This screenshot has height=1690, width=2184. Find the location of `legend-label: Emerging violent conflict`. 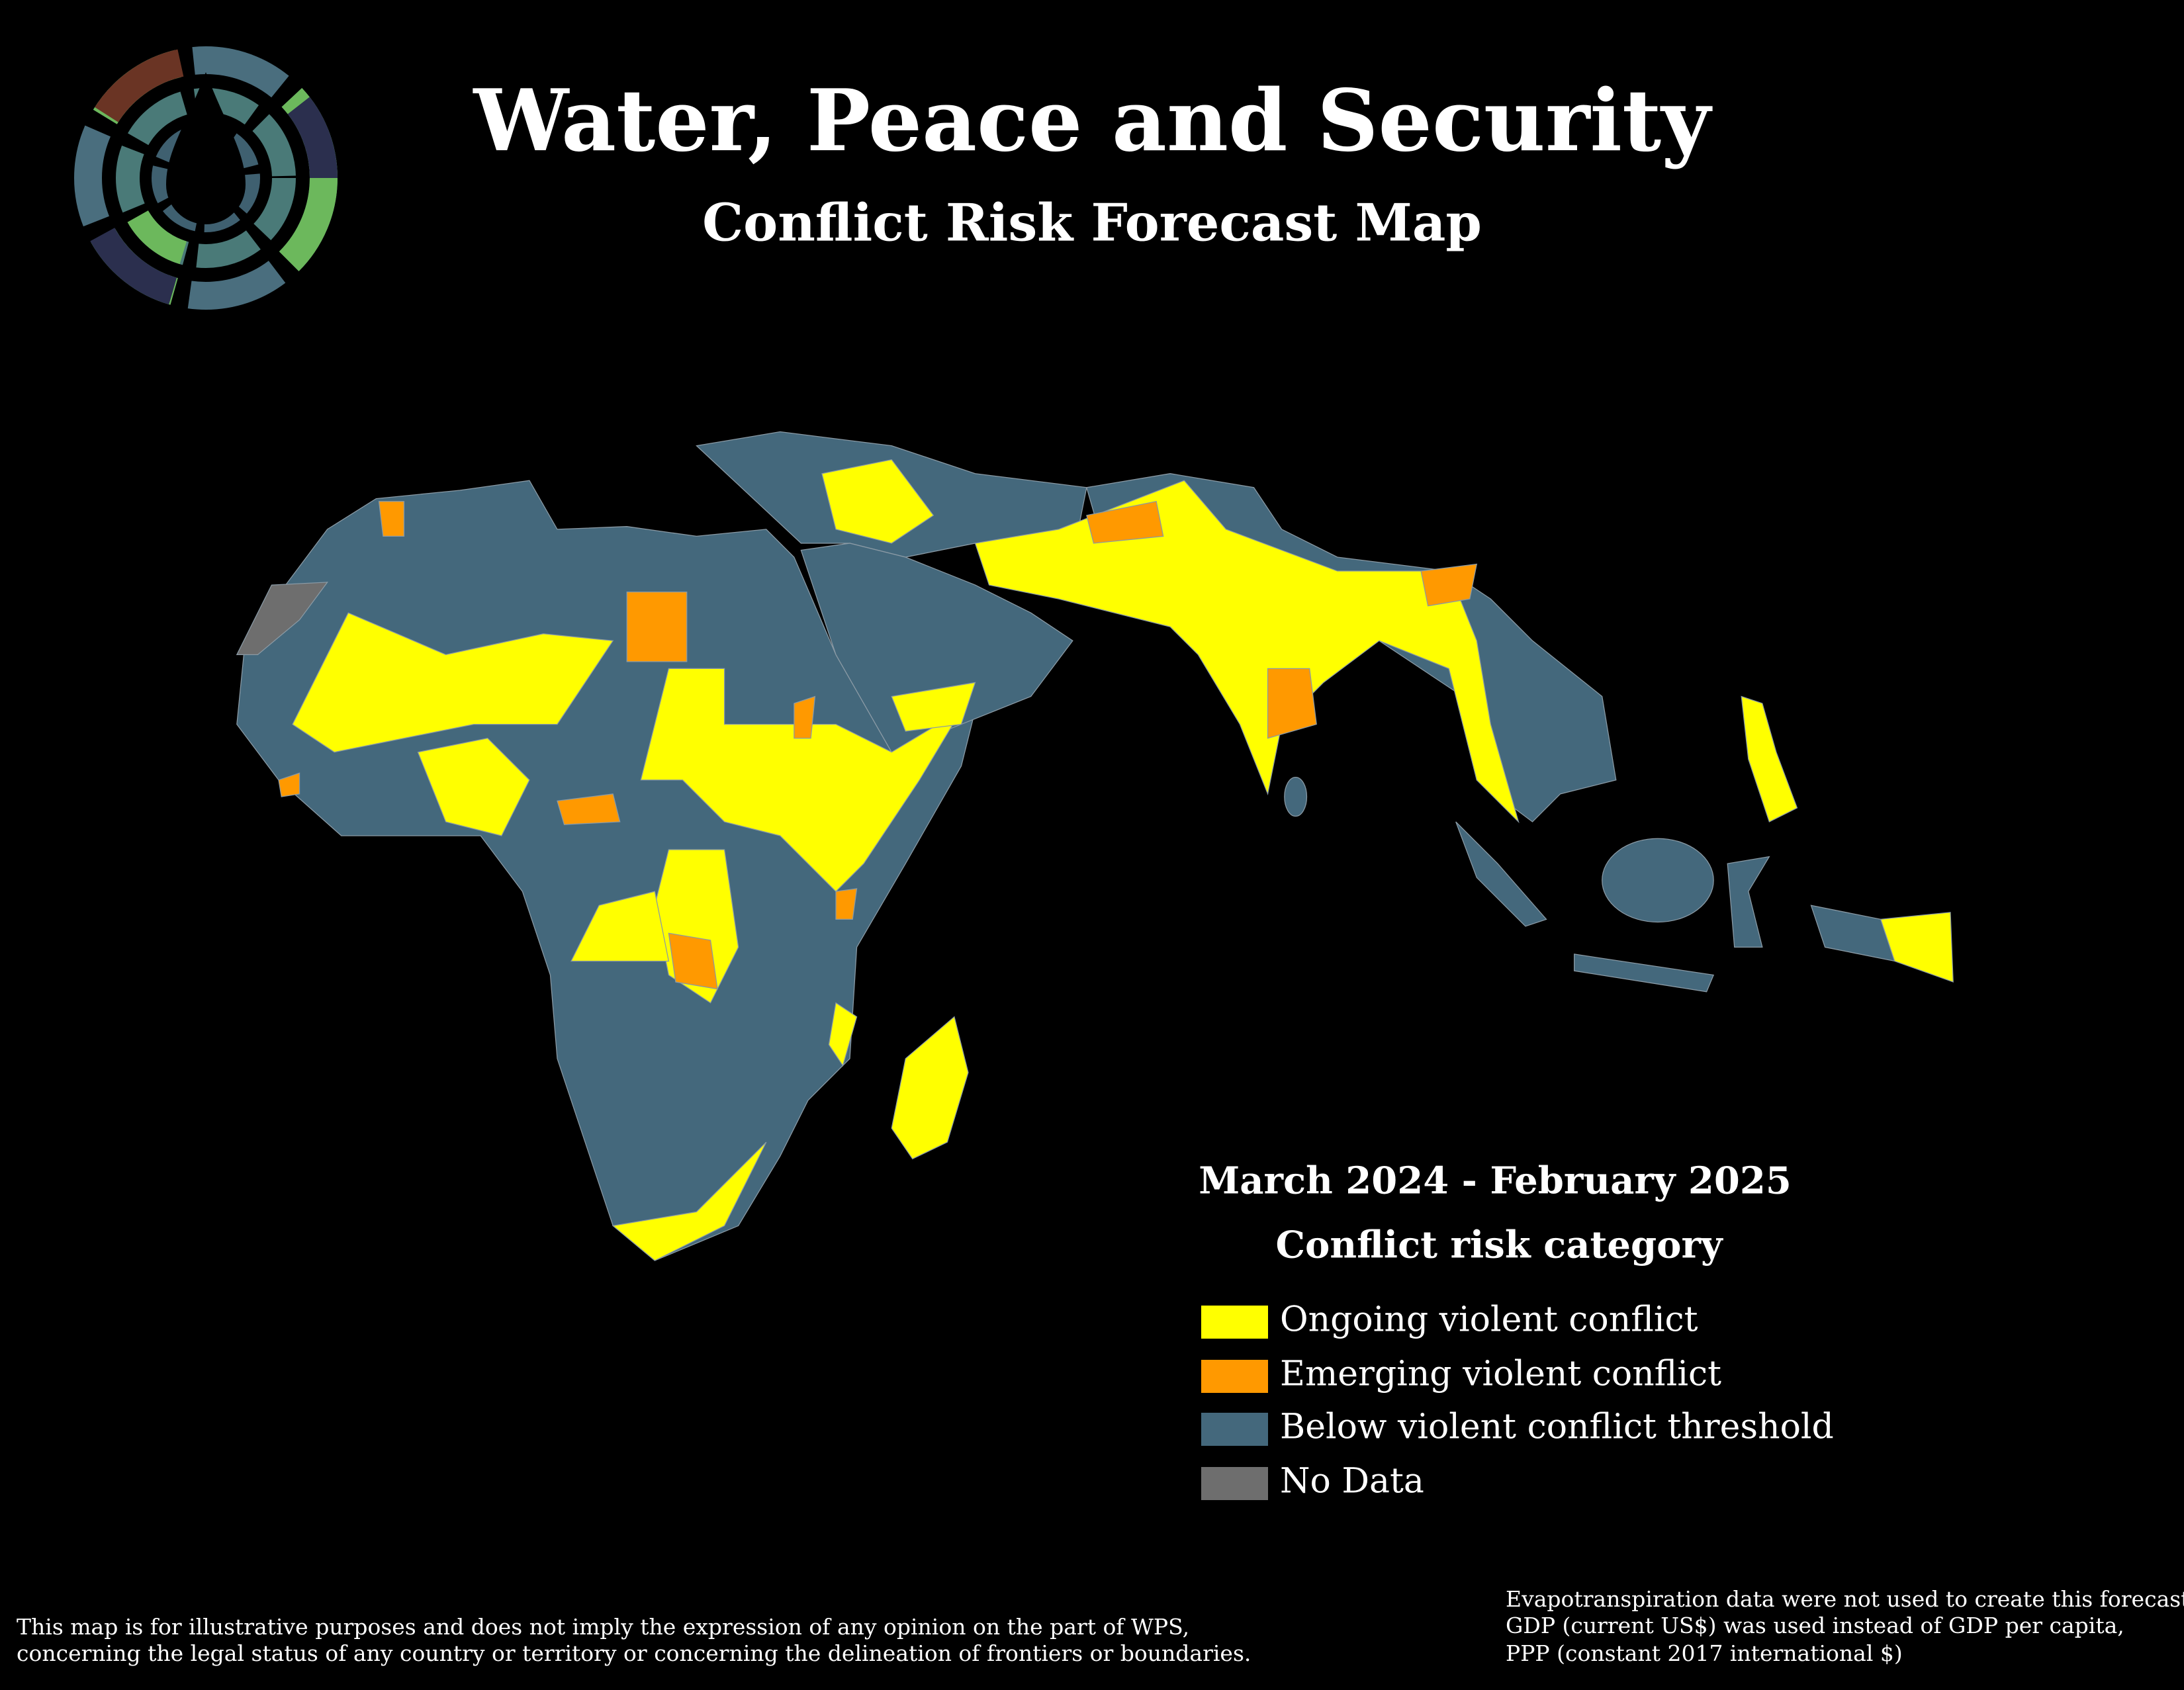

legend-label: Emerging violent conflict is located at coordinates (1501, 1374).